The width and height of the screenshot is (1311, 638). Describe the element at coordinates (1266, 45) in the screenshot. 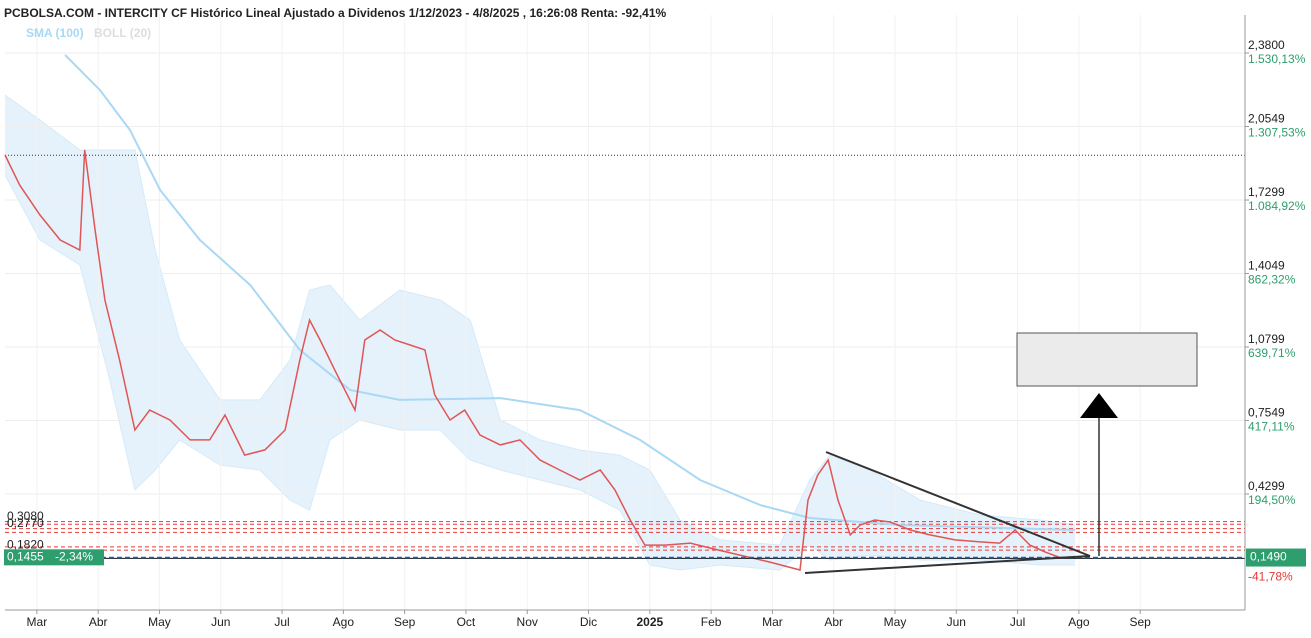

I see `y-tick-label: 2,3800` at that location.